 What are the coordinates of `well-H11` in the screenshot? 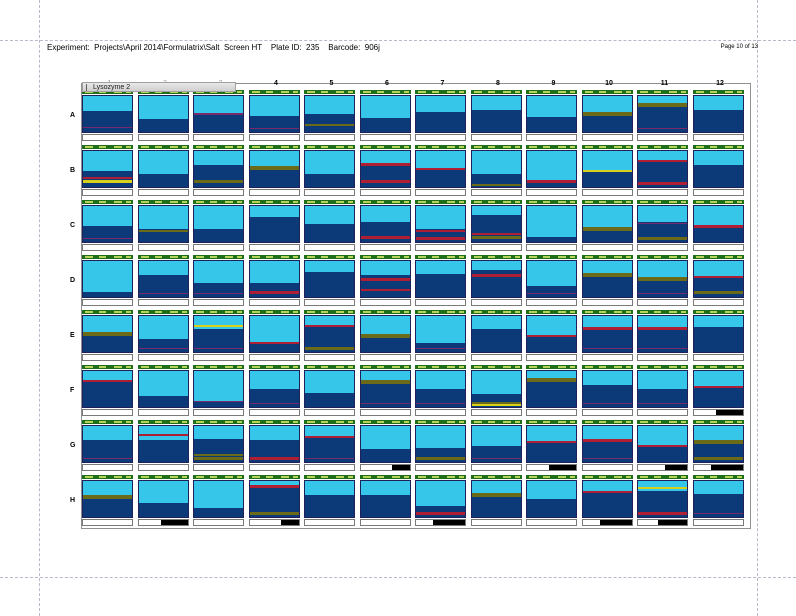 It's located at (662, 501).